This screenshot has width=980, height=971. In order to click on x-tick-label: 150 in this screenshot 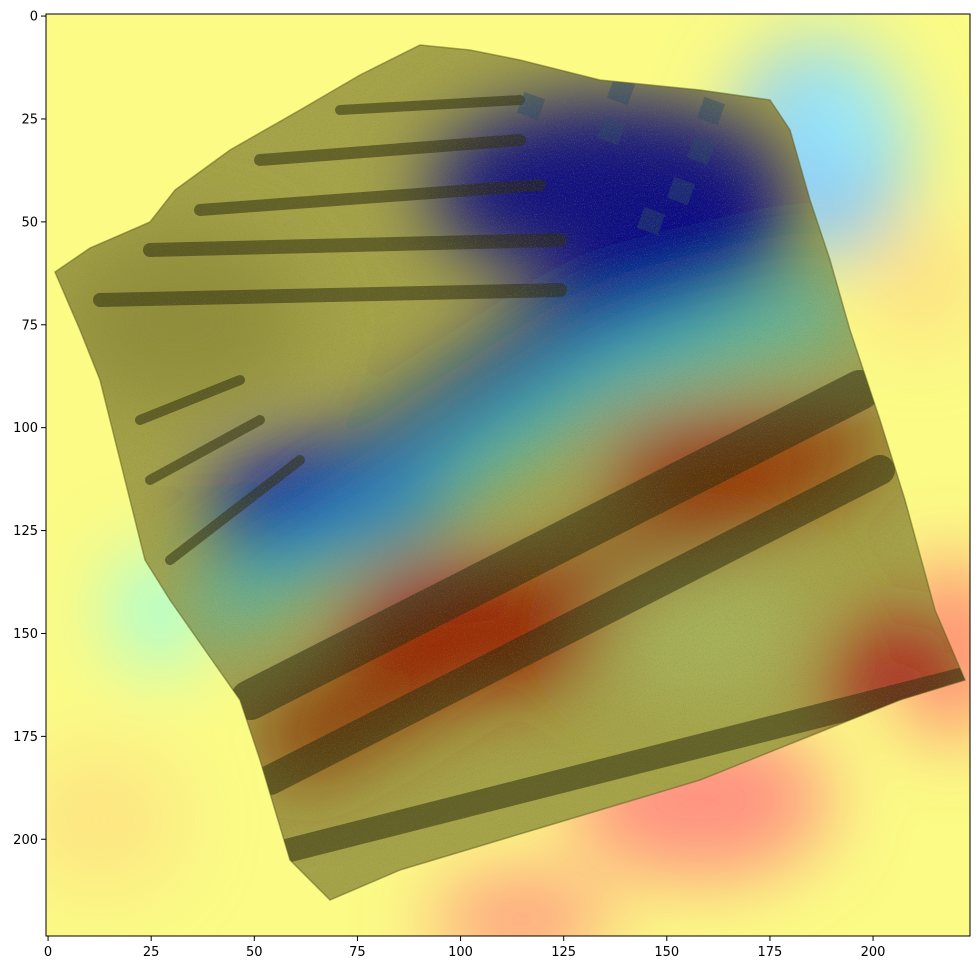, I will do `click(666, 952)`.